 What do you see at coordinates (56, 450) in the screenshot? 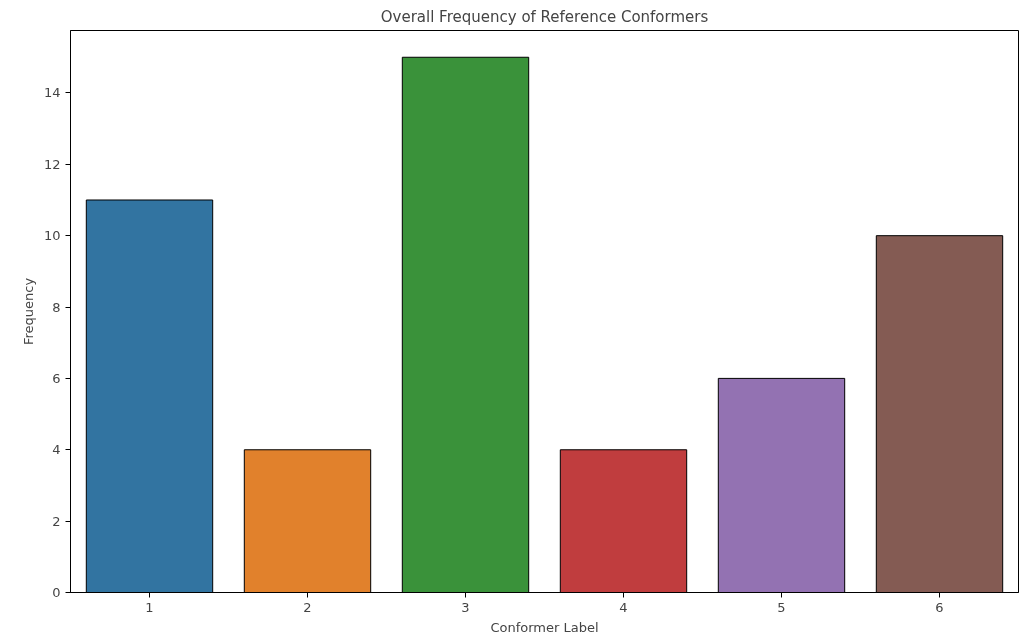
I see `y-tick-label: 4` at bounding box center [56, 450].